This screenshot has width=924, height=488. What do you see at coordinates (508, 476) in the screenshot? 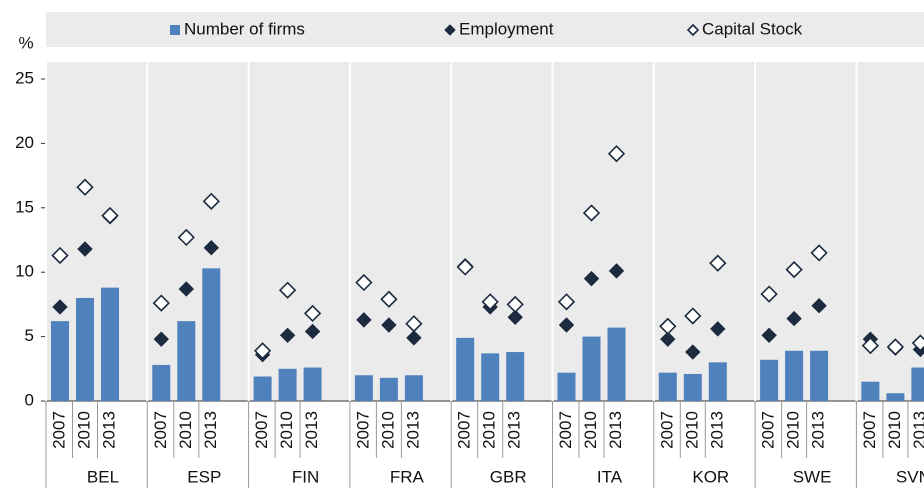
I see `group-label: GBR` at bounding box center [508, 476].